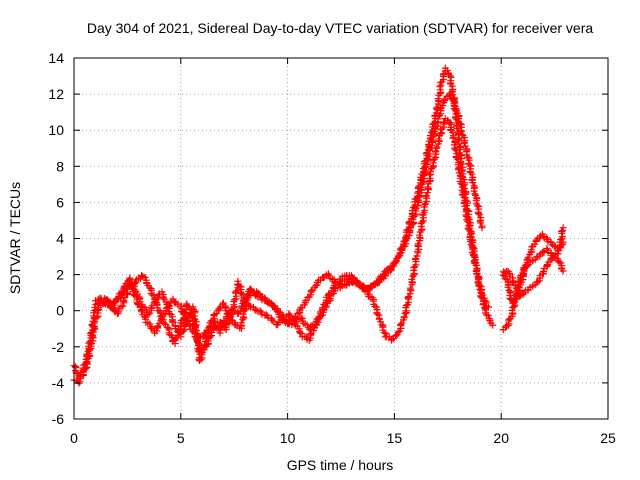  I want to click on x-tick-label: 10, so click(288, 438).